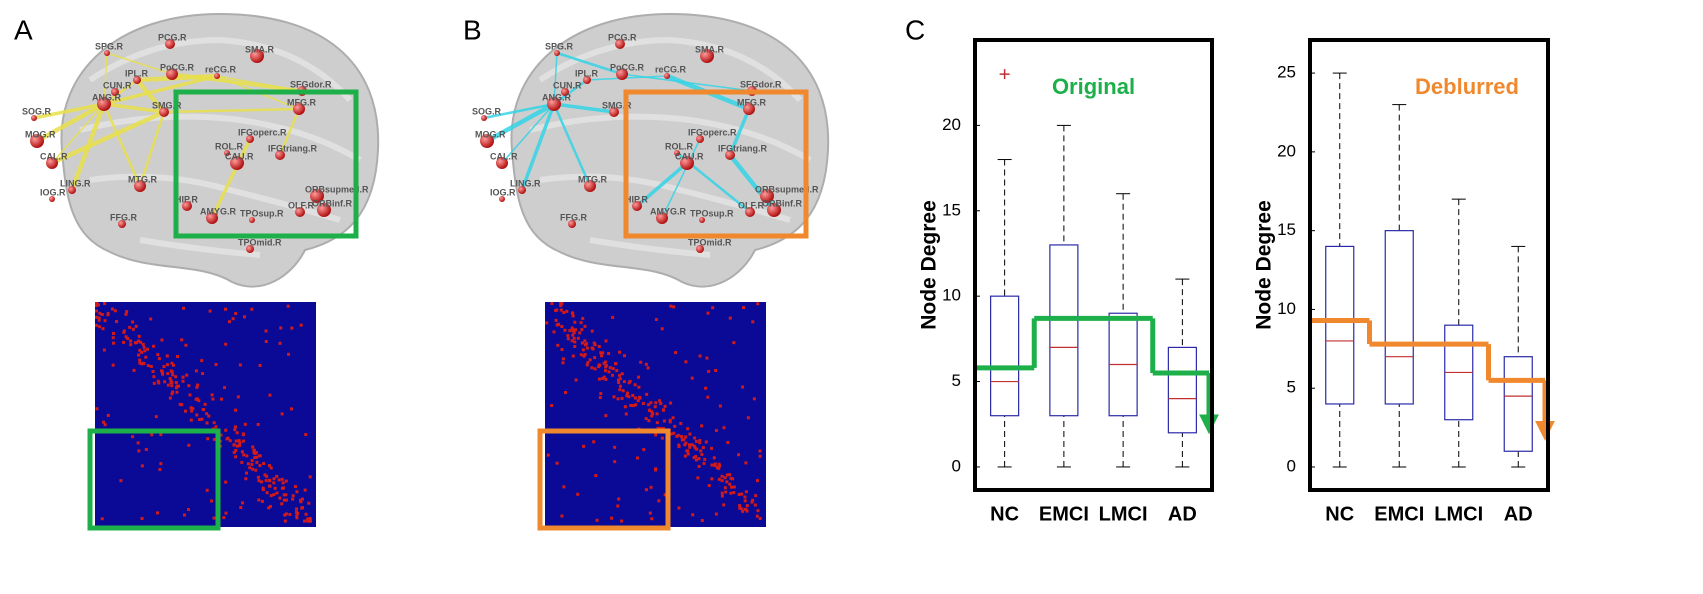 This screenshot has height=594, width=1703. Describe the element at coordinates (177, 67) in the screenshot. I see `brain-label: PoCG.R` at that location.